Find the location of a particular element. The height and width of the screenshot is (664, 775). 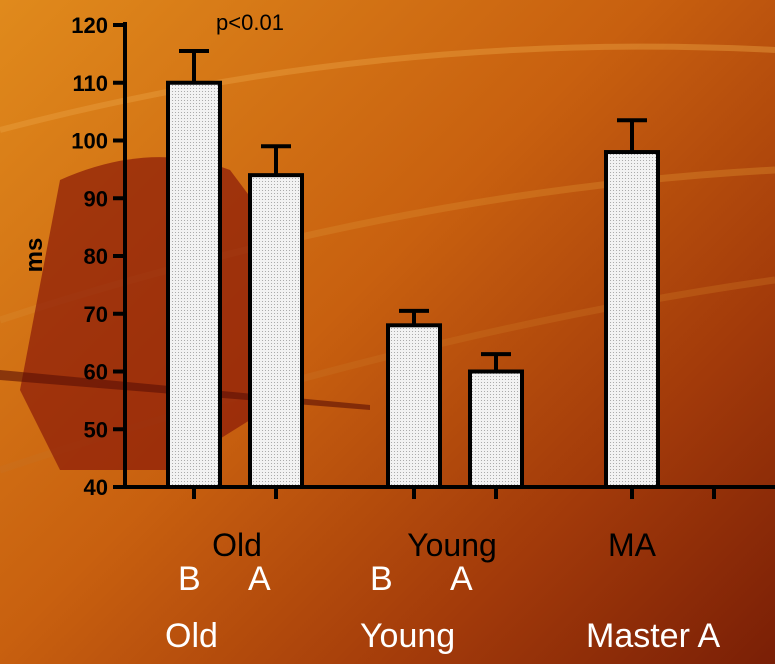

sublabel-young-a: A is located at coordinates (461, 579).